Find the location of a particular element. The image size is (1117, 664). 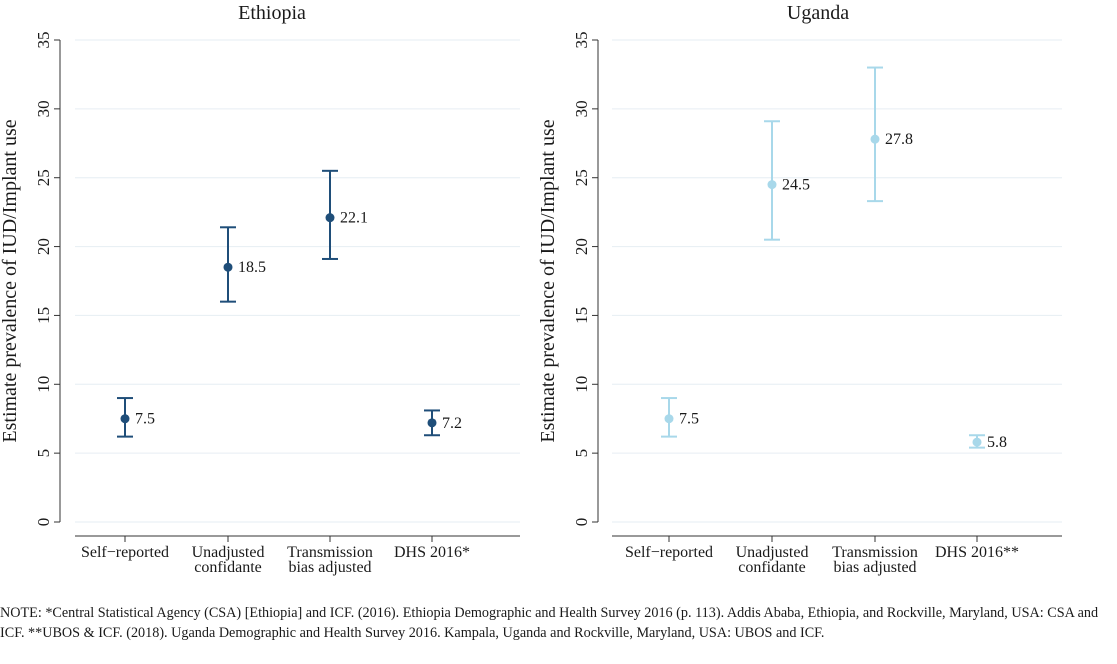

panel-1-x-tick-label: confidante is located at coordinates (228, 567).